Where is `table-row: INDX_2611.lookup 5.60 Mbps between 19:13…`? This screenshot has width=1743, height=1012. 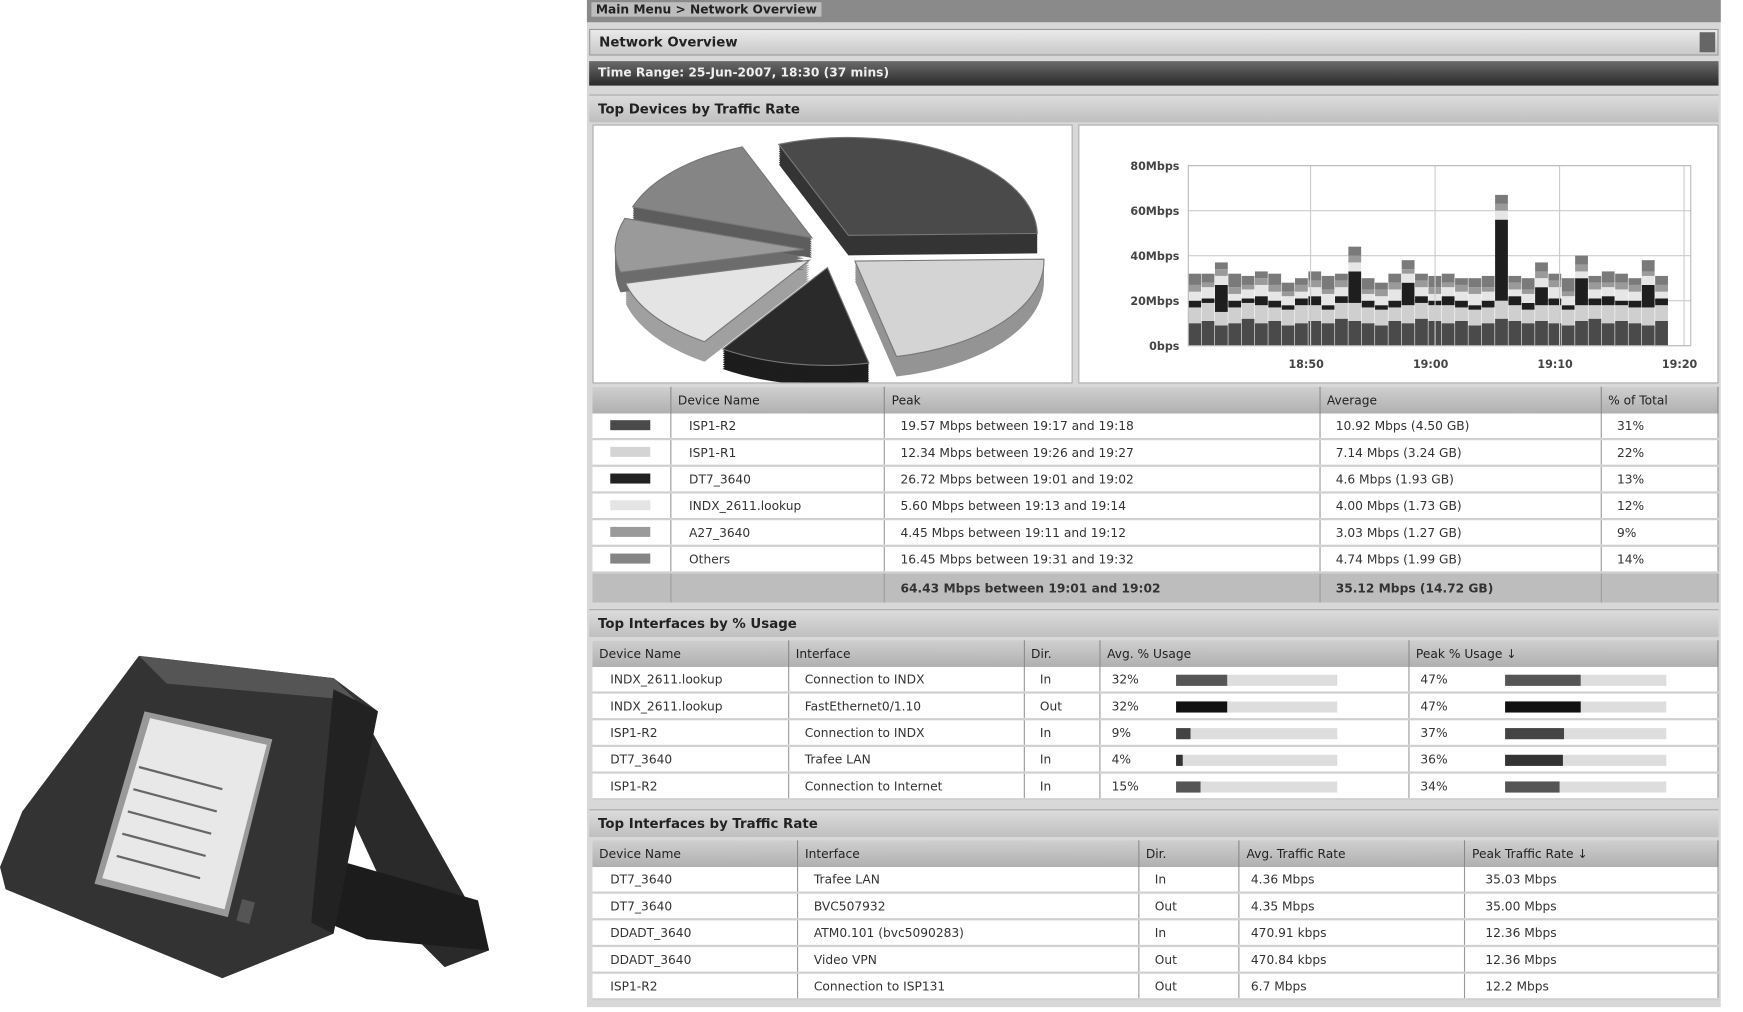
table-row: INDX_2611.lookup 5.60 Mbps between 19:13… is located at coordinates (1155, 506).